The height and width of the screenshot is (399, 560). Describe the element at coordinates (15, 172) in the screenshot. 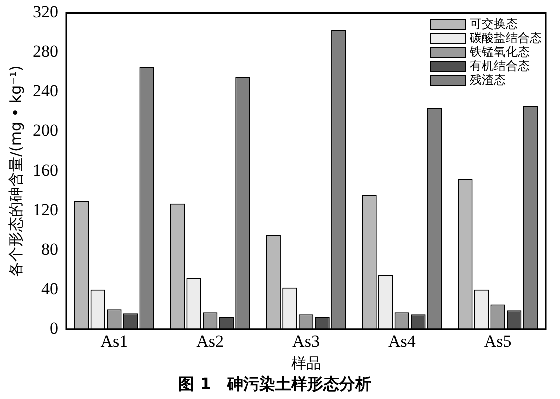

I see `y-axis-title: 各个形态的砷含量/(mg • kg⁻¹)` at that location.